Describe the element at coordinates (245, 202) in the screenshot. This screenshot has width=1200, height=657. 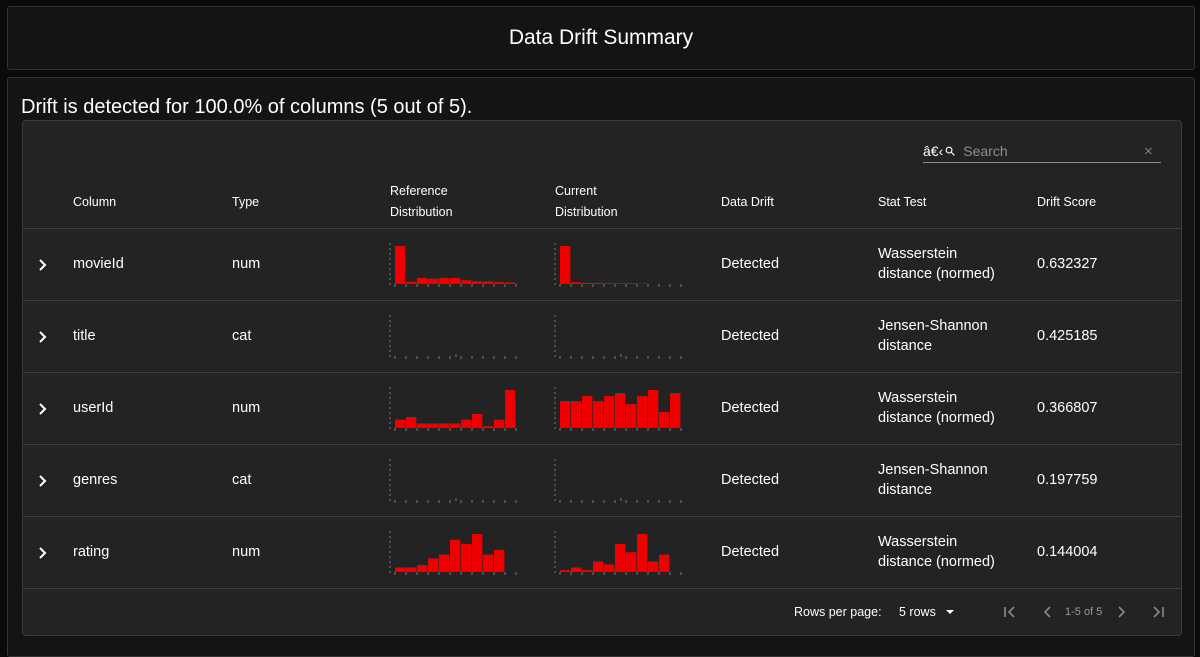
I see `column-header-type: Type` at that location.